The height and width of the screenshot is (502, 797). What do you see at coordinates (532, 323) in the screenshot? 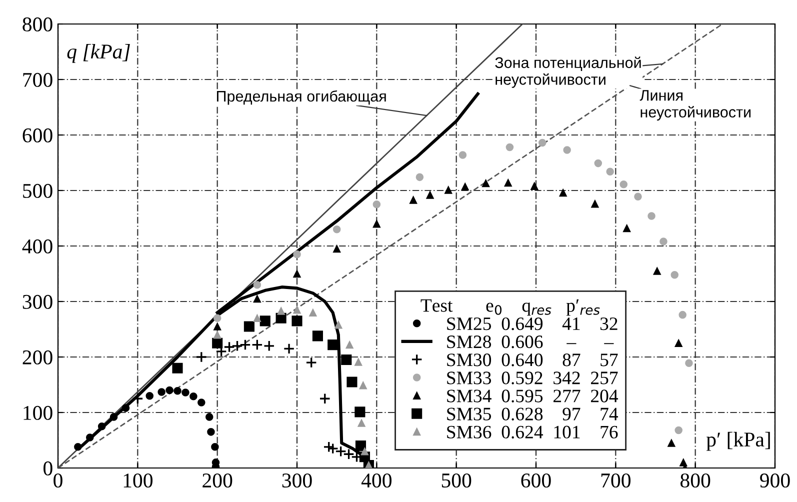
I see `legend-label: SM25 0.649 41 32` at bounding box center [532, 323].